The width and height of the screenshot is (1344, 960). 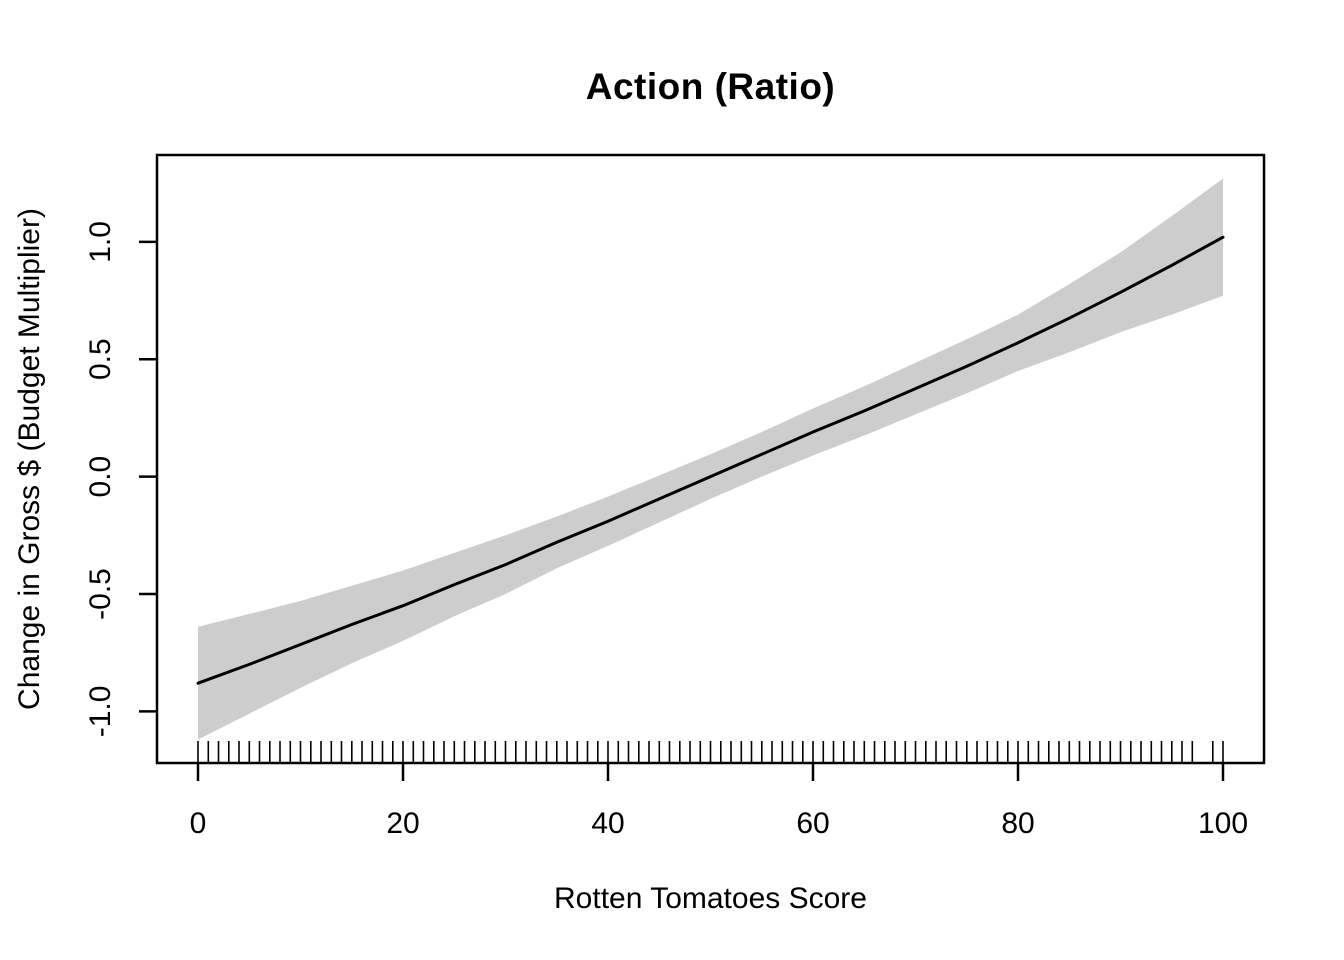 I want to click on x-tick-label: 20, so click(x=402, y=823).